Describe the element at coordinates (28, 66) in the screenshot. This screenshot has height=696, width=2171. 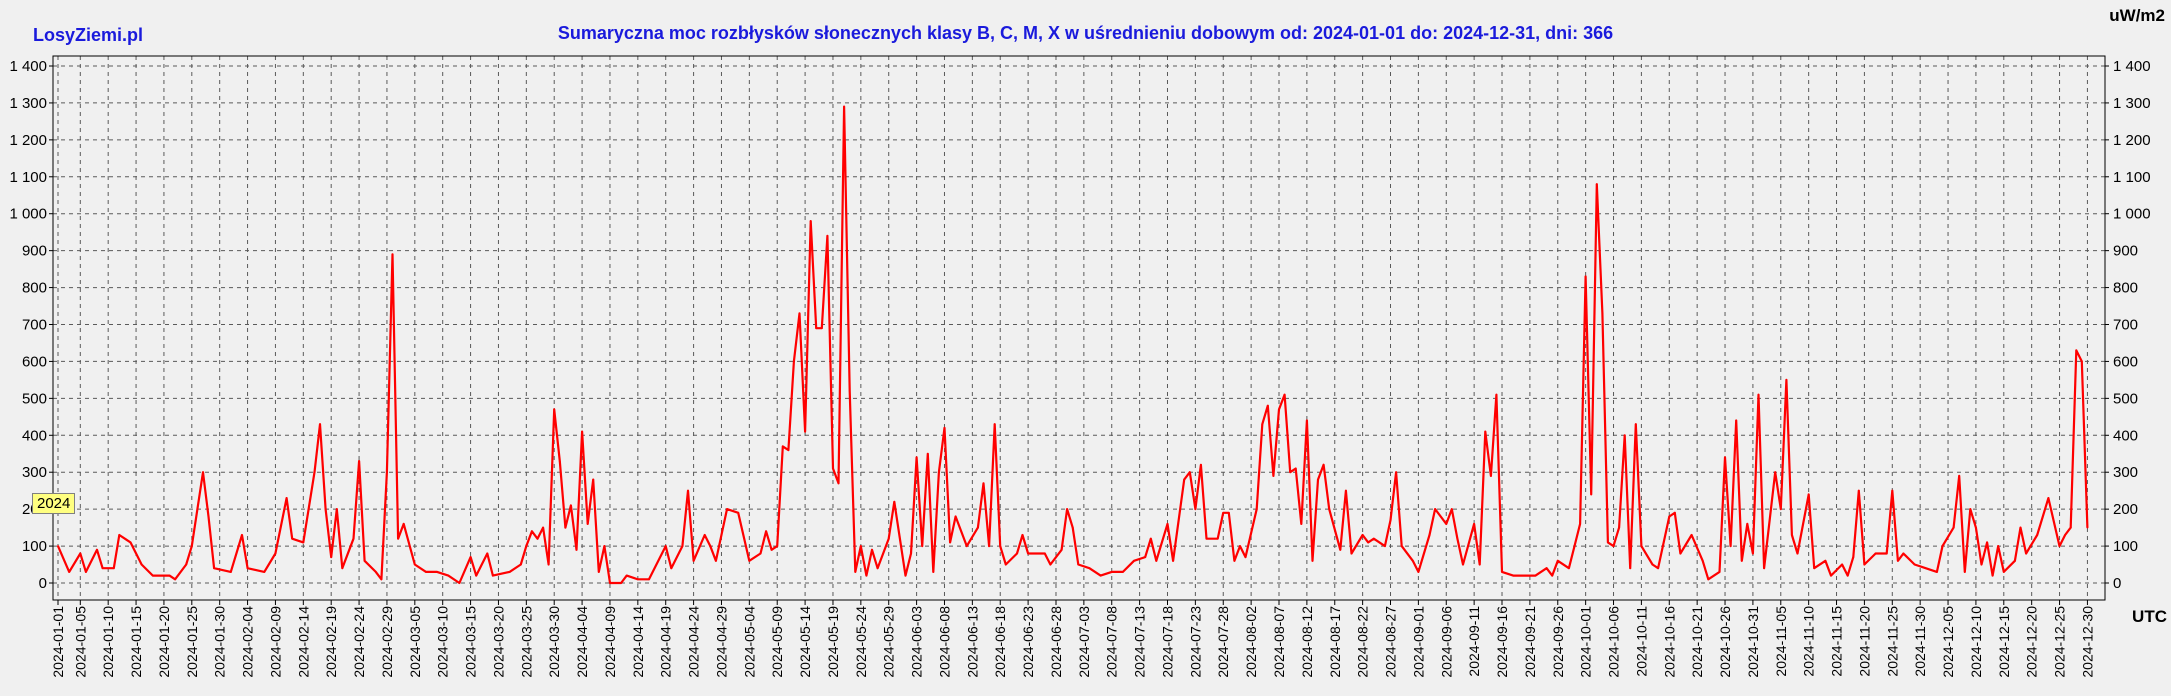
I see `y-tick-label-left: 1 400` at that location.